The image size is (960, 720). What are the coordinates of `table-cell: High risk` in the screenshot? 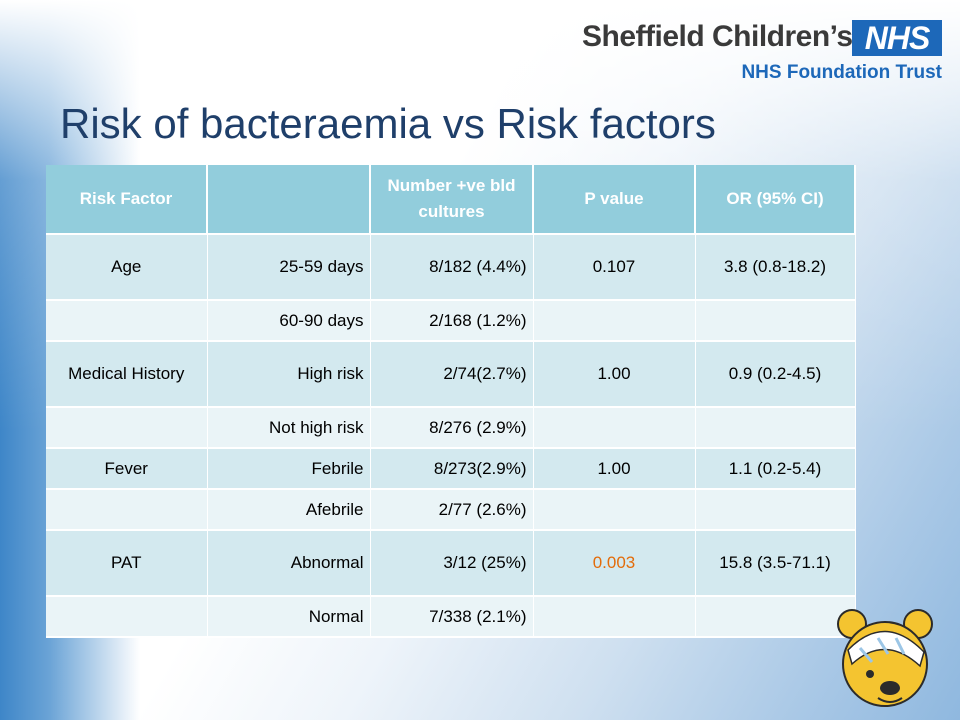 It's located at (289, 374).